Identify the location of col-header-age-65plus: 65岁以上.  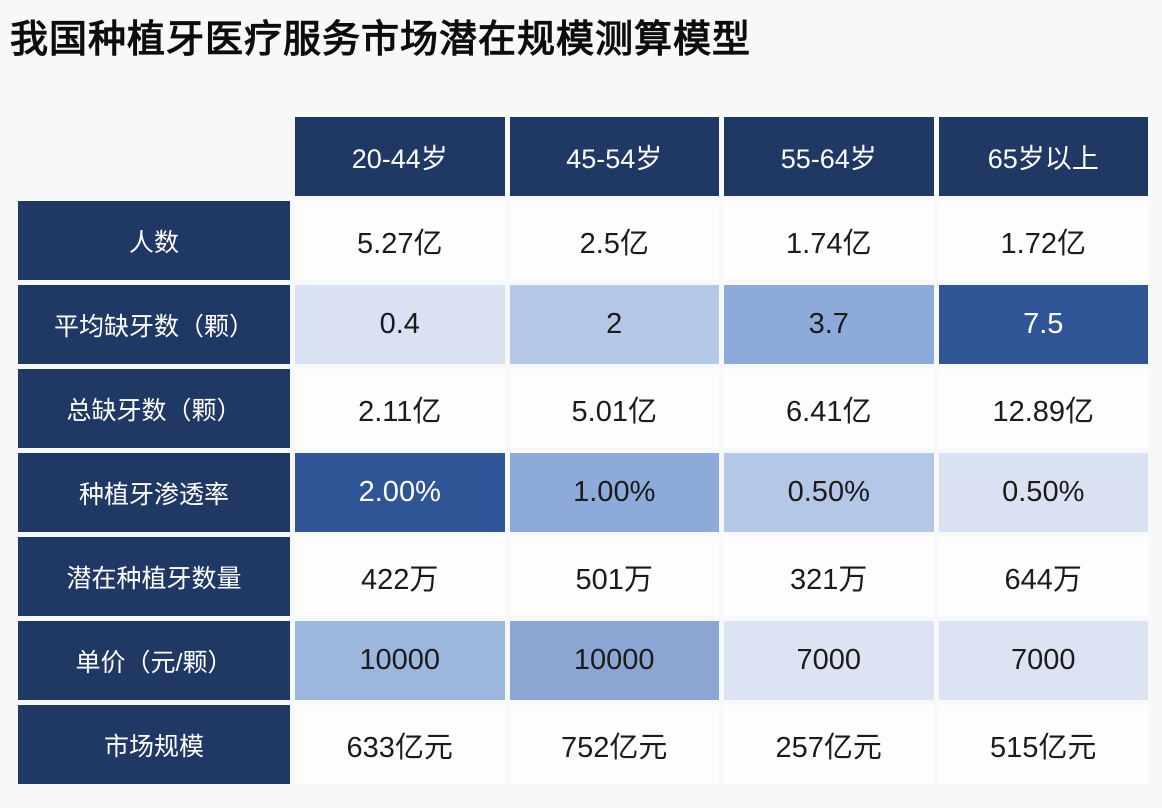
(1043, 156).